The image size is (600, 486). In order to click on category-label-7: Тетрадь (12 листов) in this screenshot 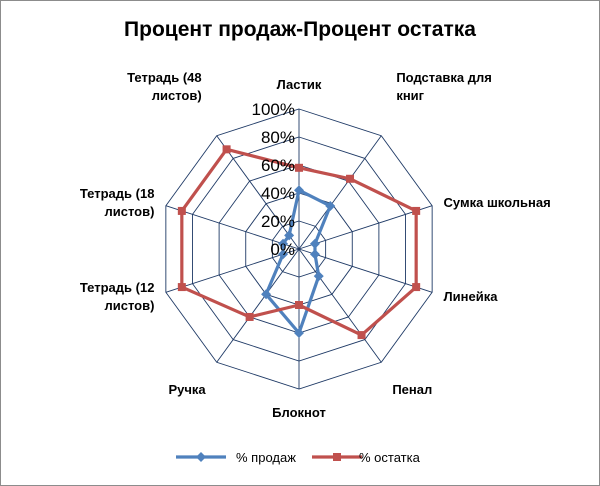, I will do `click(117, 296)`.